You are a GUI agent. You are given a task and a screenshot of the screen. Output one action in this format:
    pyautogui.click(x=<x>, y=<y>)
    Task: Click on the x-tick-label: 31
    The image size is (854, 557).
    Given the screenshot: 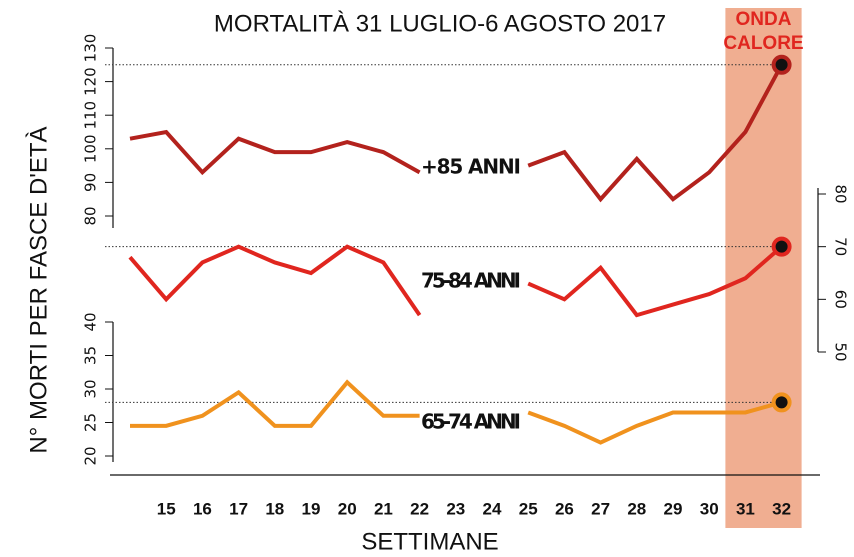 What is the action you would take?
    pyautogui.click(x=745, y=508)
    